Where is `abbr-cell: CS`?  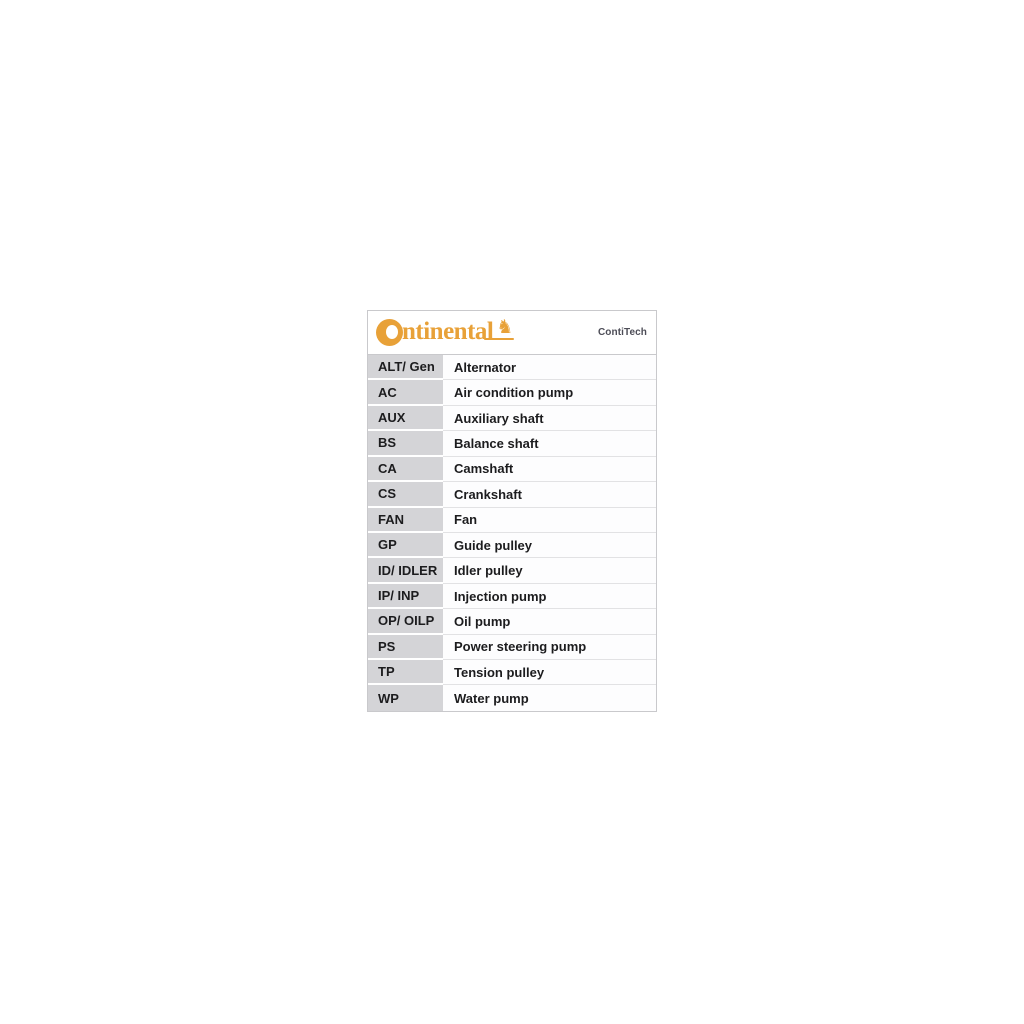
abbr-cell: CS is located at coordinates (405, 495).